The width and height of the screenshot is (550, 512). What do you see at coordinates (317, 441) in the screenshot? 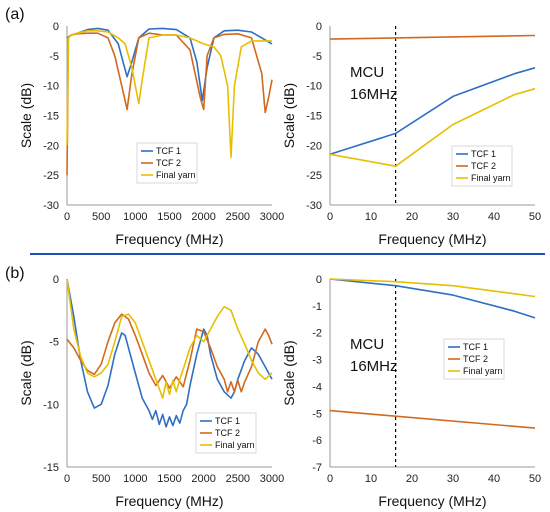
I see `y-tick-label: -6` at bounding box center [317, 441].